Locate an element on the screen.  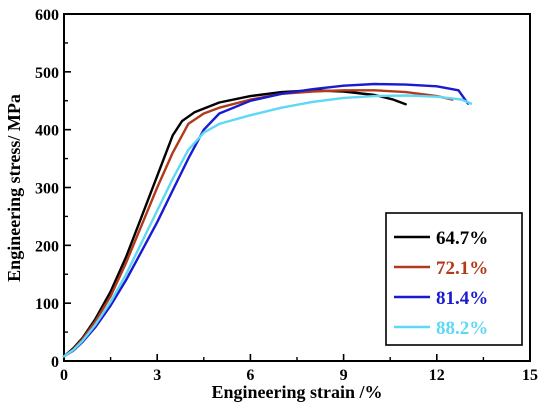
legend-label: 72.1% is located at coordinates (462, 268).